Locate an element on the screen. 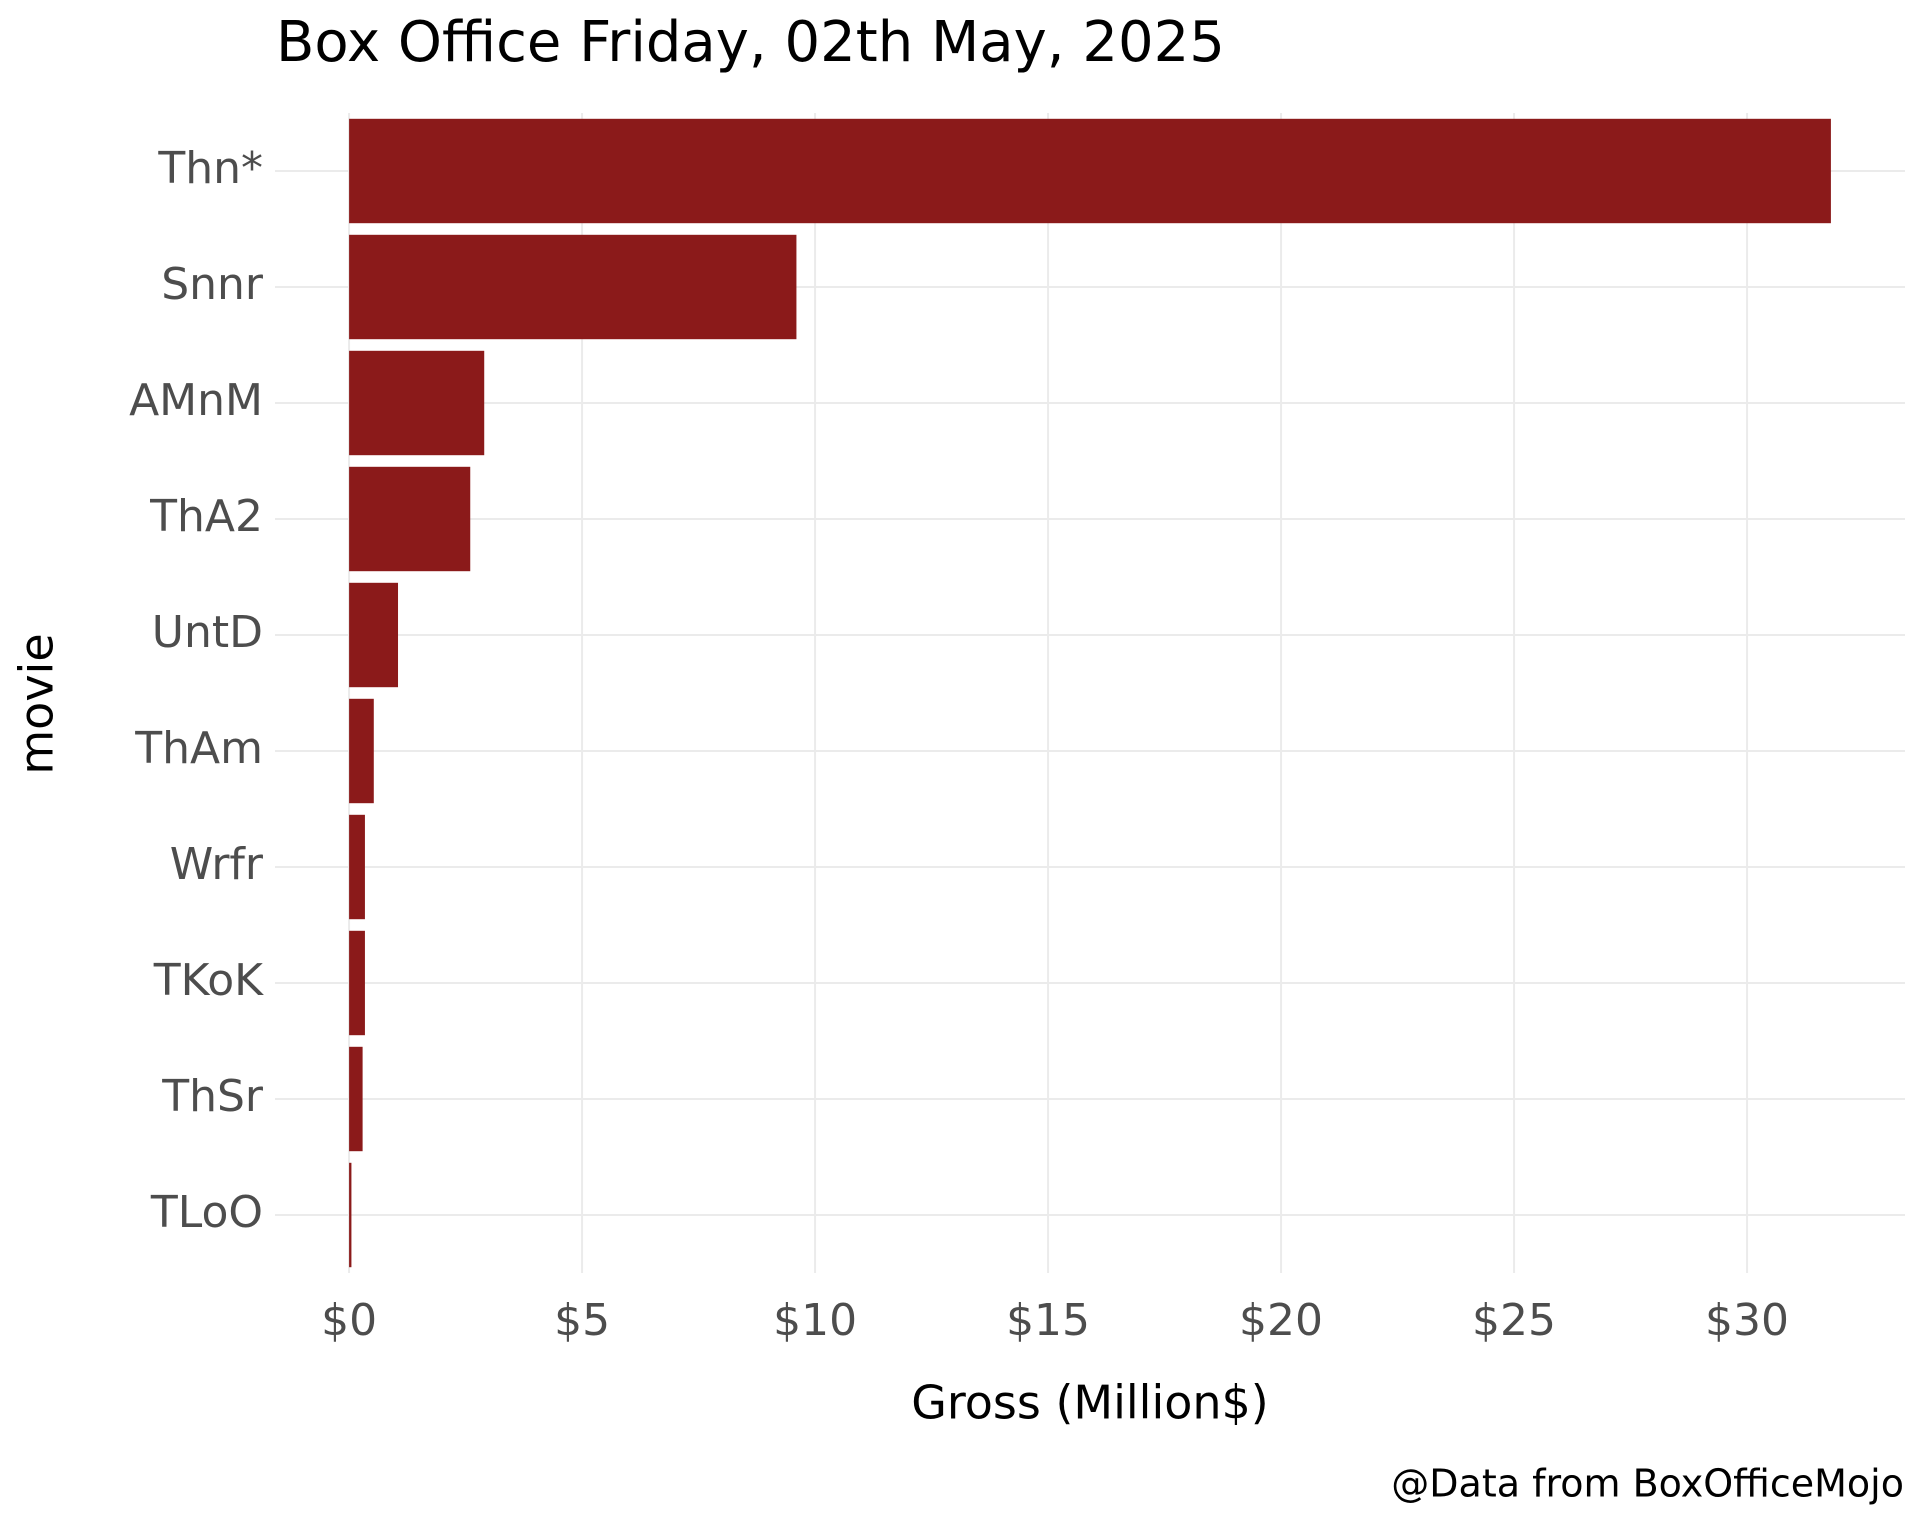 The image size is (1920, 1536). chart-title: Box Office Friday, 02th May, 2025 is located at coordinates (750, 42).